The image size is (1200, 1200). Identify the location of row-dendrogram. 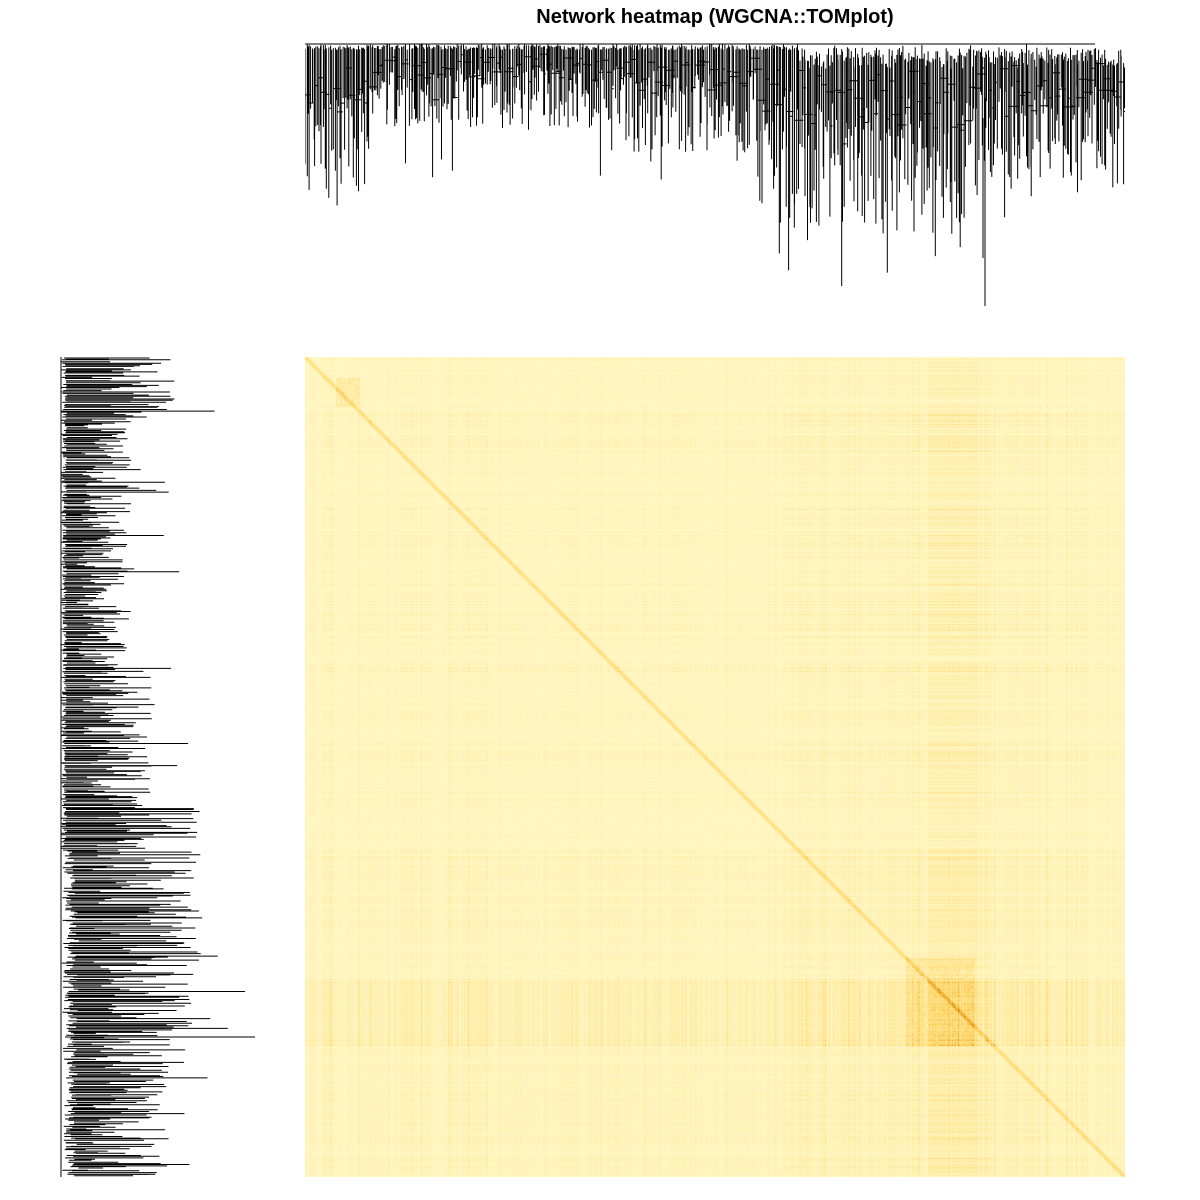
(157, 767).